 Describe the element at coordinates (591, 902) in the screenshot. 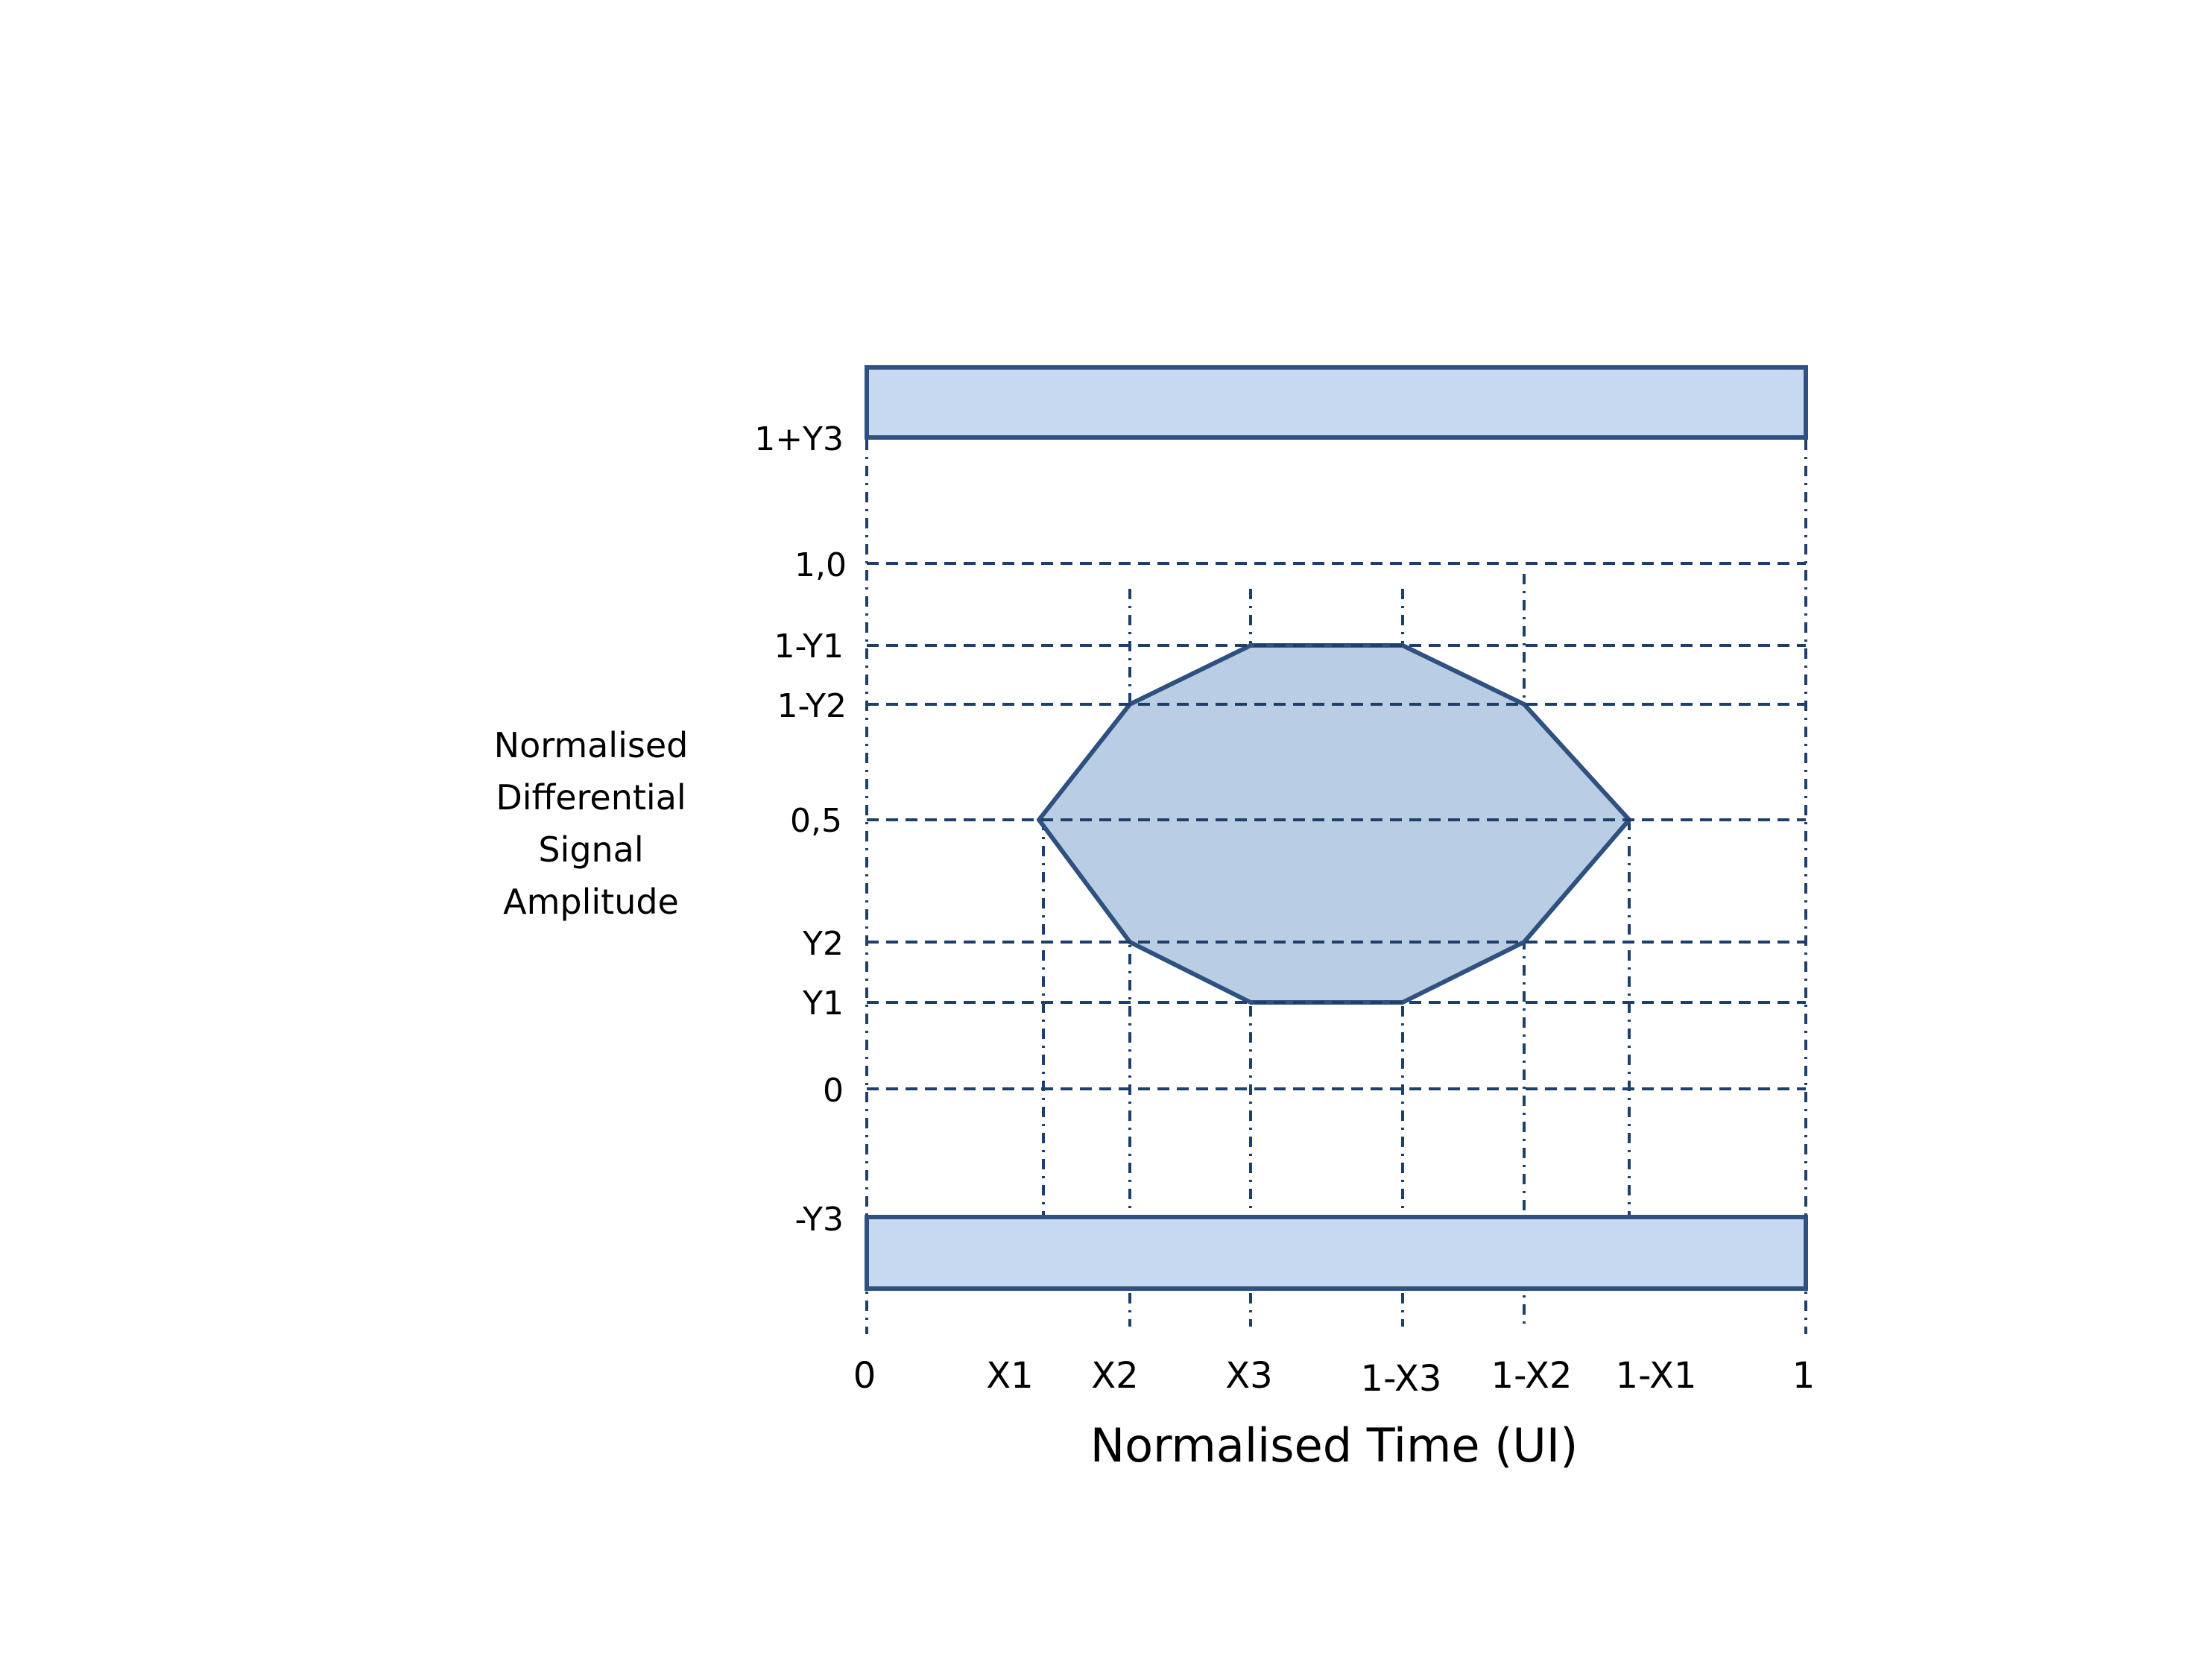

I see `y-axis-title-line-4: Amplitude` at that location.